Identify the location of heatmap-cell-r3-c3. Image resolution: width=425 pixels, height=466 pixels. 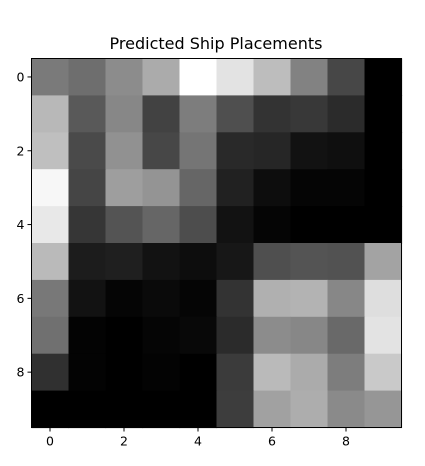
(161, 188).